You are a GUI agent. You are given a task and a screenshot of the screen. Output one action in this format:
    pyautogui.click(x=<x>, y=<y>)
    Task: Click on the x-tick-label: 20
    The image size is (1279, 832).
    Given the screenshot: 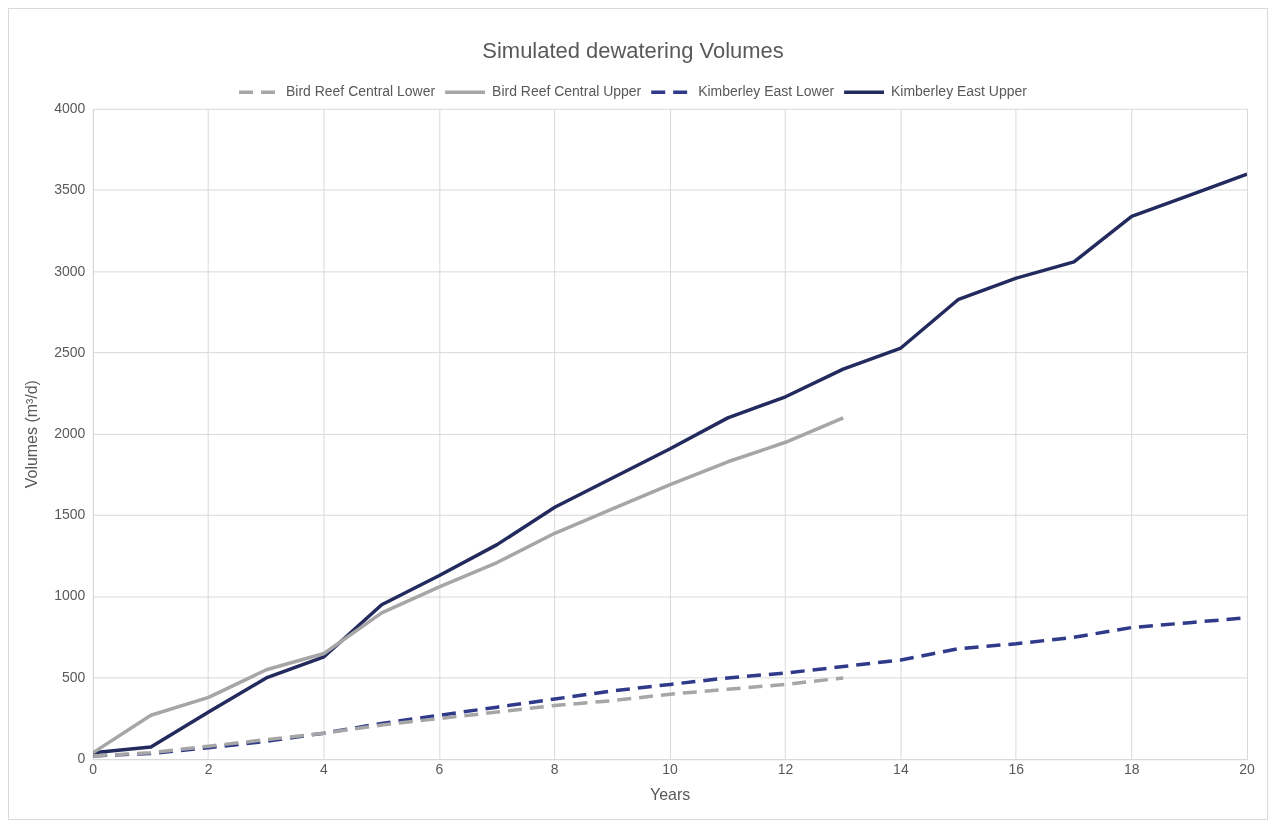 What is the action you would take?
    pyautogui.click(x=1247, y=769)
    